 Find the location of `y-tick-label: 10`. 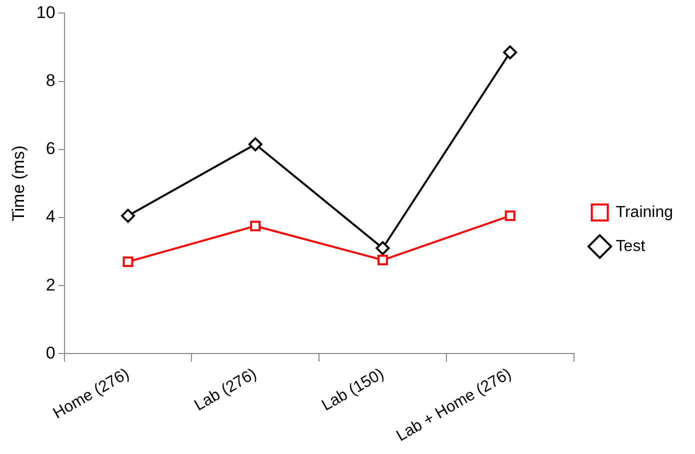

y-tick-label: 10 is located at coordinates (46, 12).